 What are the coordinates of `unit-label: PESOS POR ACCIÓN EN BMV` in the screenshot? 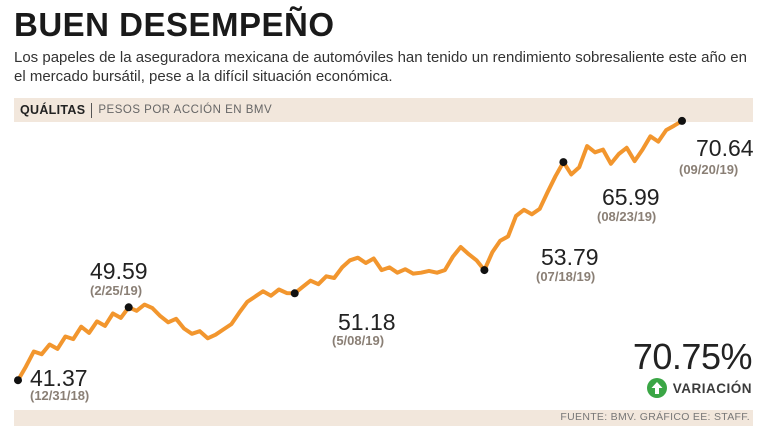 It's located at (185, 110).